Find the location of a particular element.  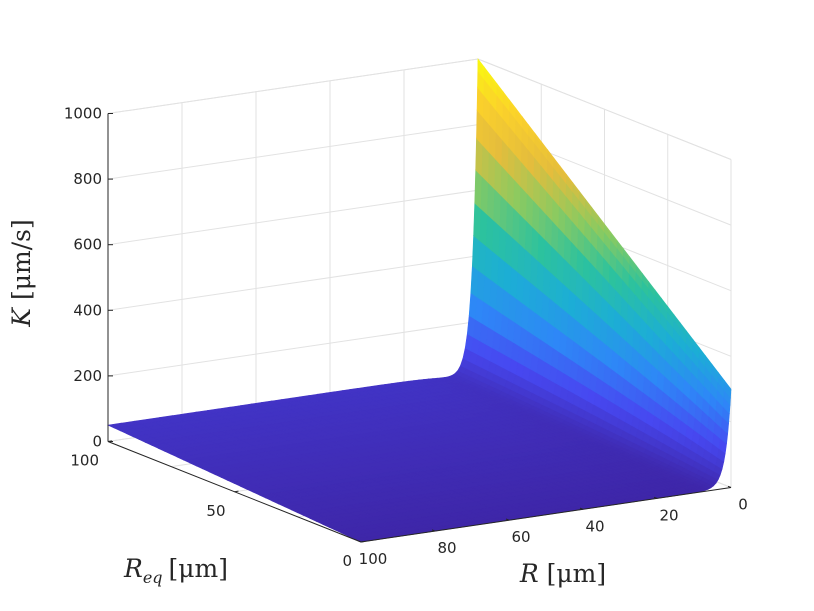

z-tick-label: 400 is located at coordinates (87, 310).